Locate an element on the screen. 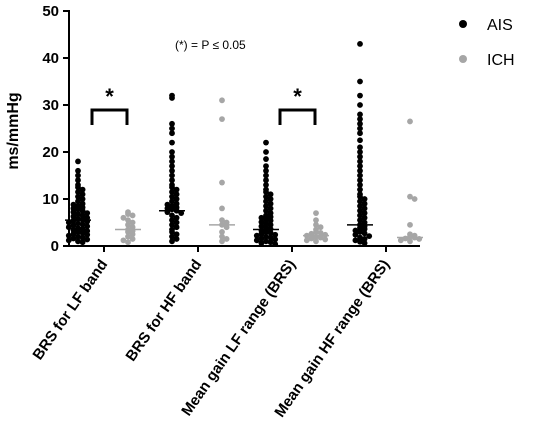  y-tick-label: 40 is located at coordinates (50, 58).